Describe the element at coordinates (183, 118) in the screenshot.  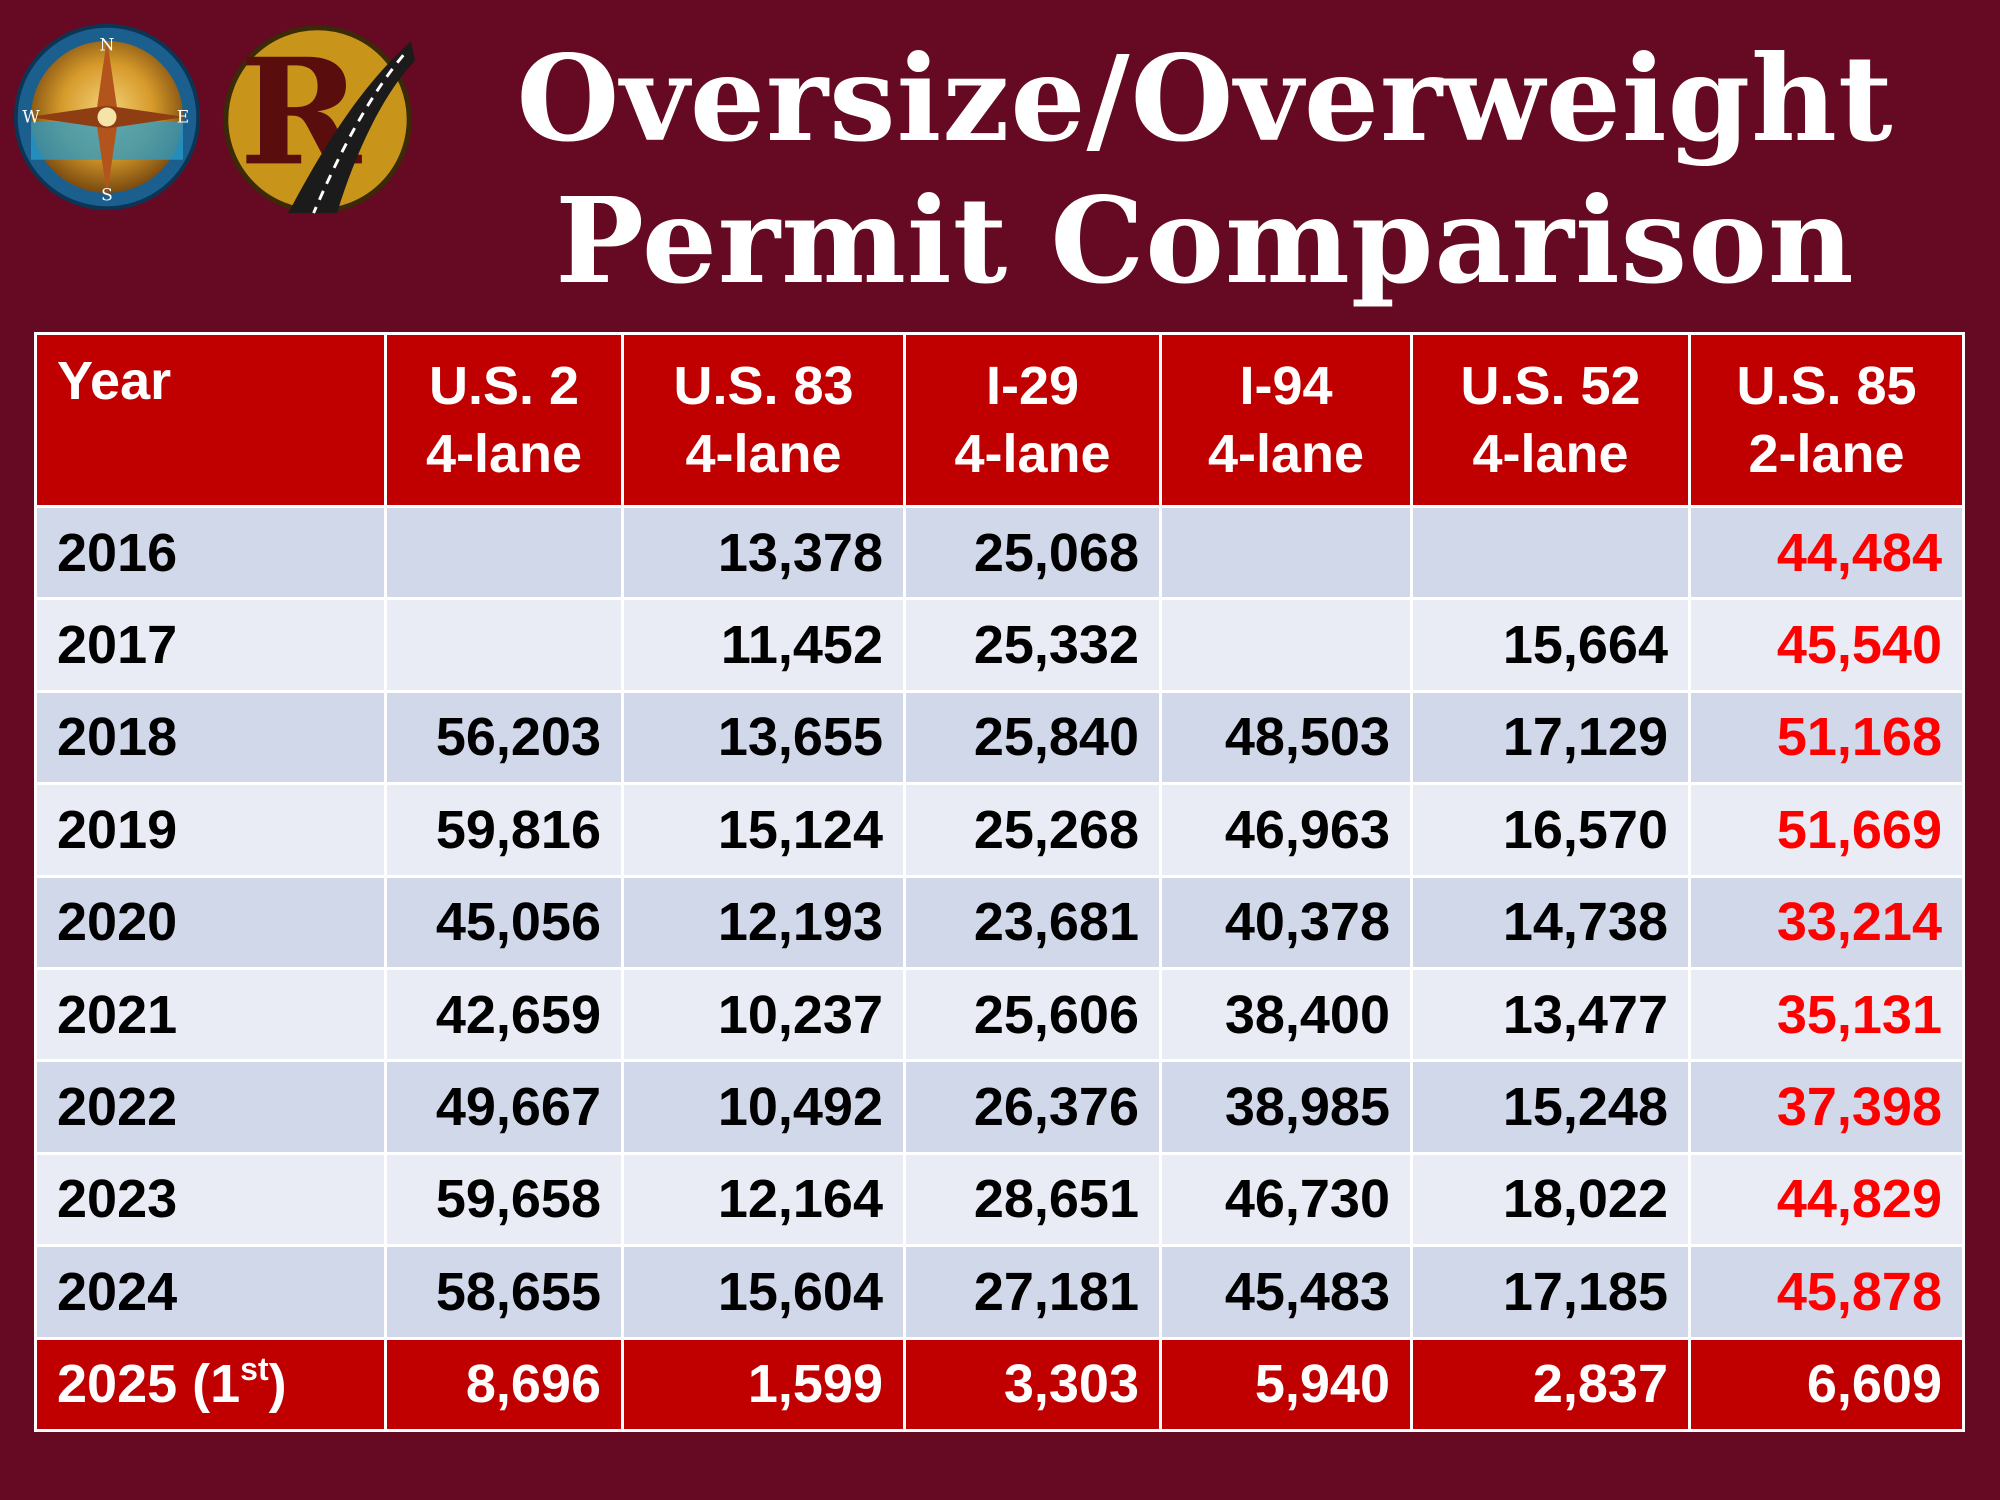
I see `compass-letter-e: E` at that location.